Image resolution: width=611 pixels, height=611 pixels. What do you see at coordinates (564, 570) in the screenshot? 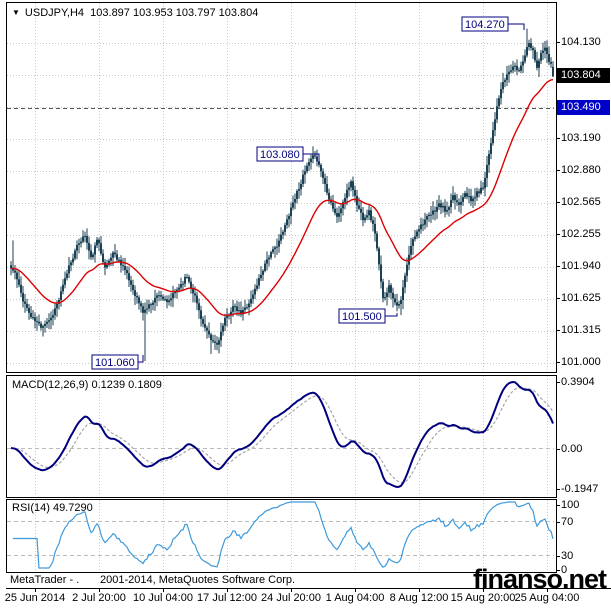
I see `rsi-axis-label: 0` at bounding box center [564, 570].